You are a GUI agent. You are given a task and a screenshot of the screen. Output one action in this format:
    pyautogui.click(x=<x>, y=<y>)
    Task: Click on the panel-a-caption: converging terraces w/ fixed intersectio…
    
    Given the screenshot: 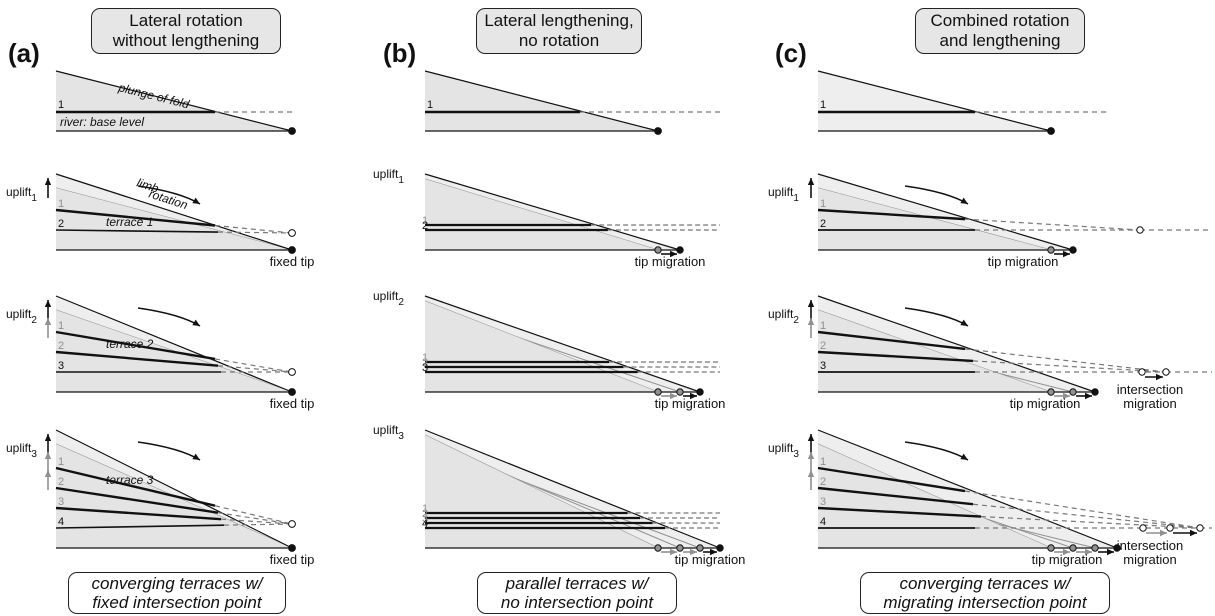 What is the action you would take?
    pyautogui.click(x=177, y=593)
    